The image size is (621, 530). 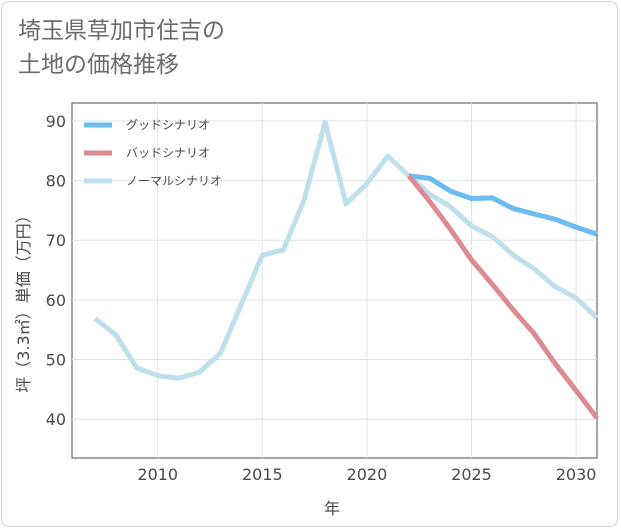 What do you see at coordinates (367, 474) in the screenshot?
I see `x-tick-label: 2020` at bounding box center [367, 474].